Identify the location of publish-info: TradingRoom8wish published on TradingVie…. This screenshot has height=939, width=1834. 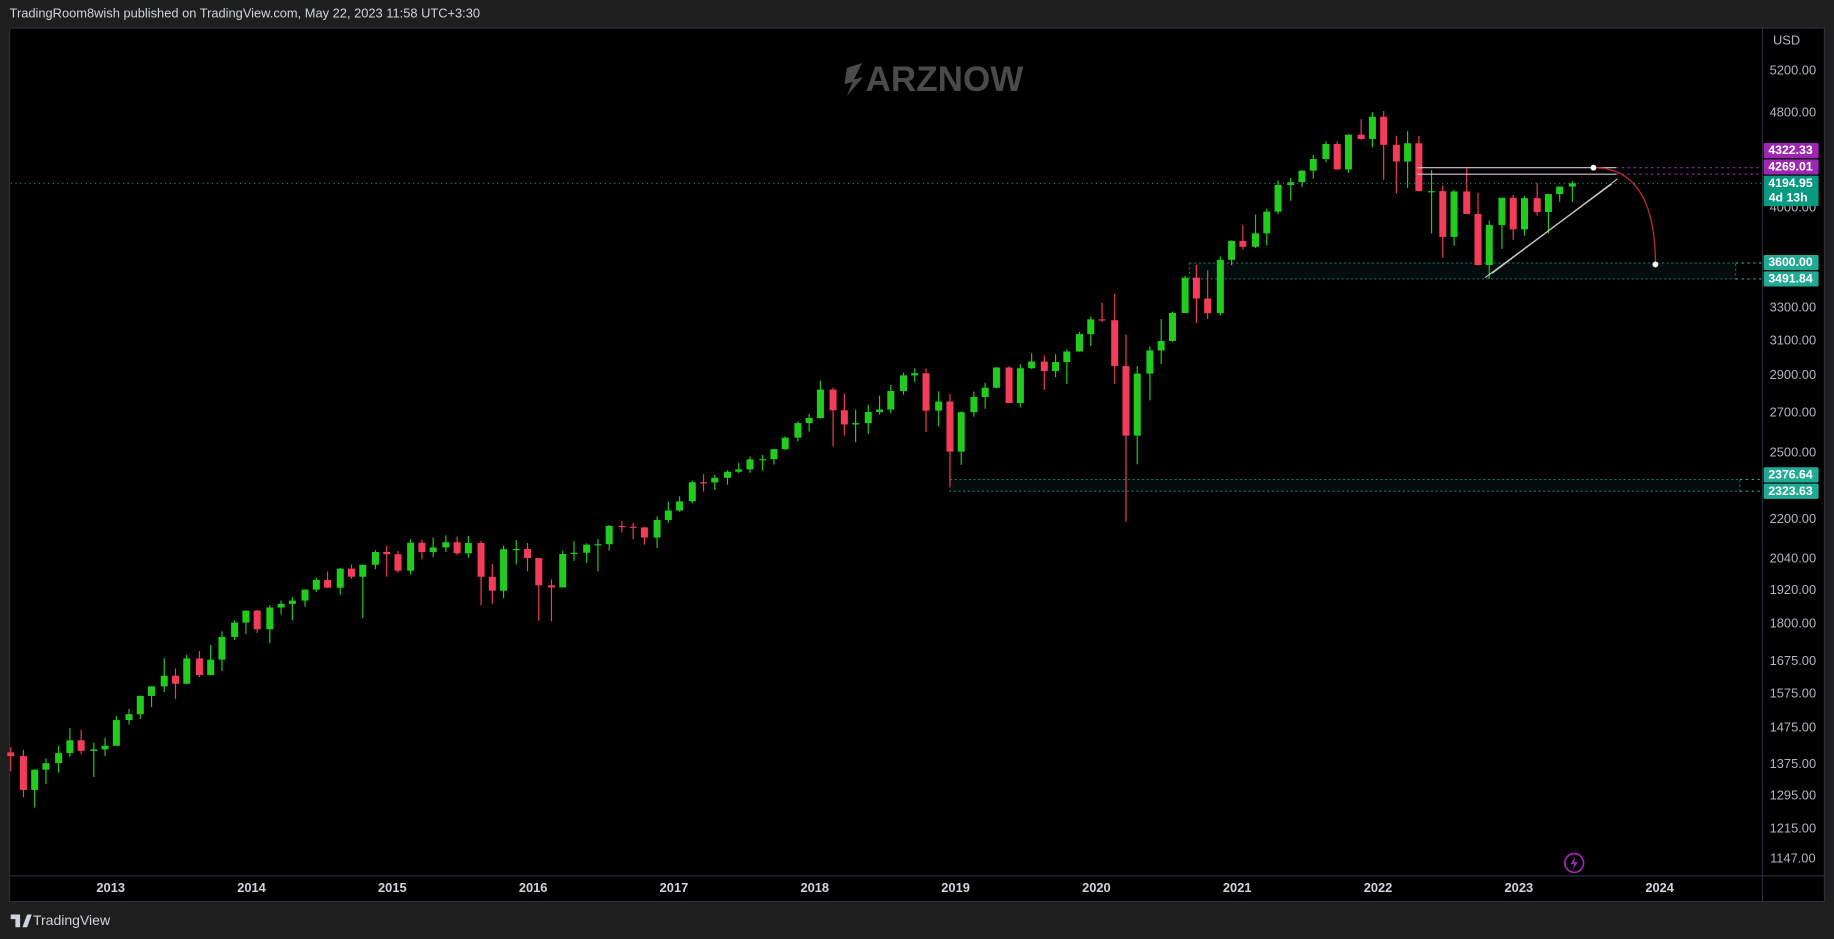
(245, 12).